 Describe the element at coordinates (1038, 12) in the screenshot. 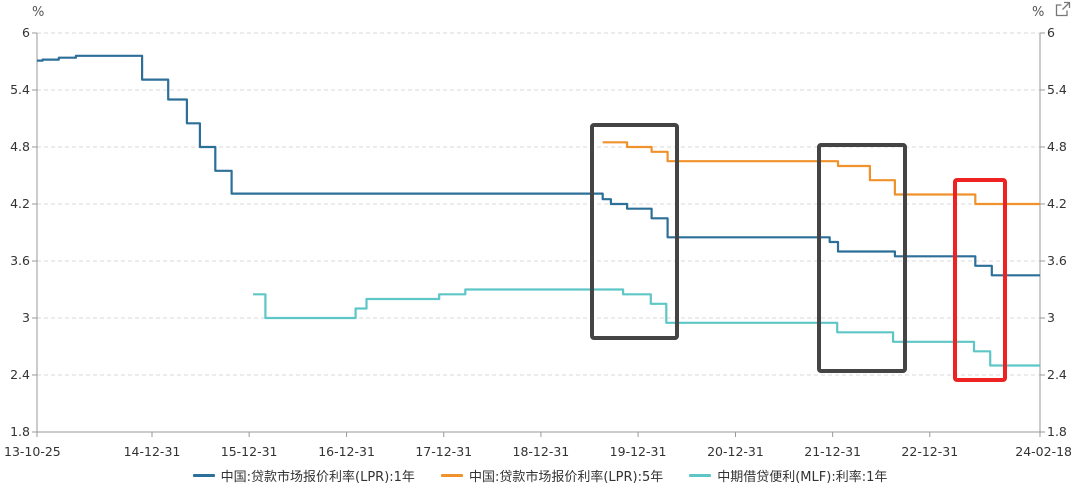

I see `right-unit-label: %` at that location.